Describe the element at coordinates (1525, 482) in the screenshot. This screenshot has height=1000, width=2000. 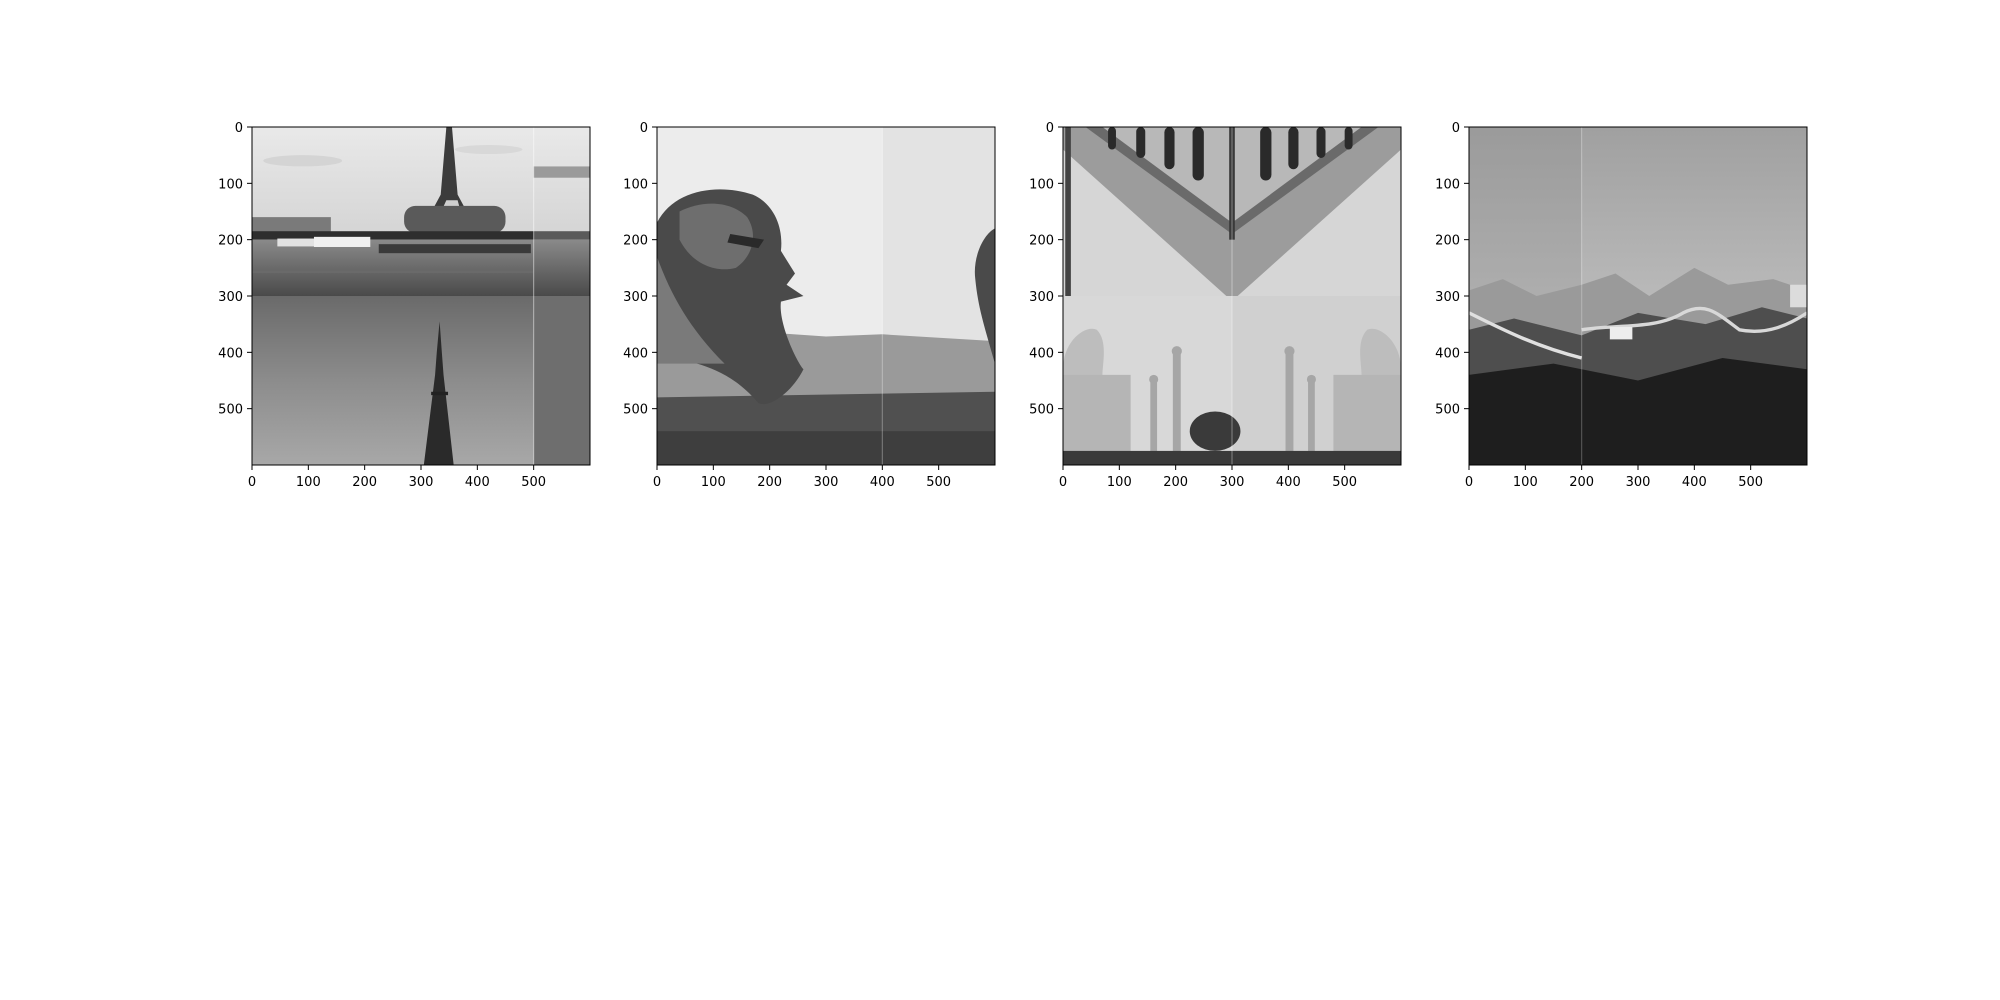
I see `panel-4-x-tick-label: 100` at that location.